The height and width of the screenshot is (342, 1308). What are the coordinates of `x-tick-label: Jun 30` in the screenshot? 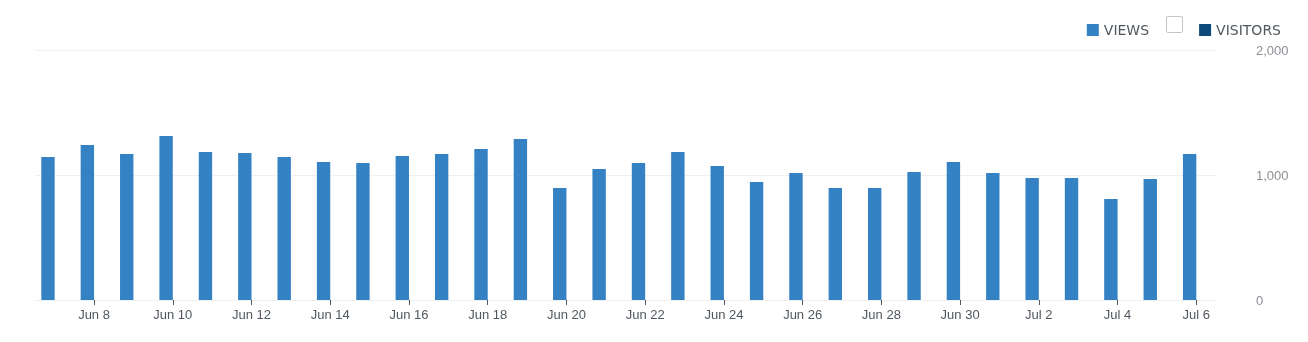 It's located at (960, 314).